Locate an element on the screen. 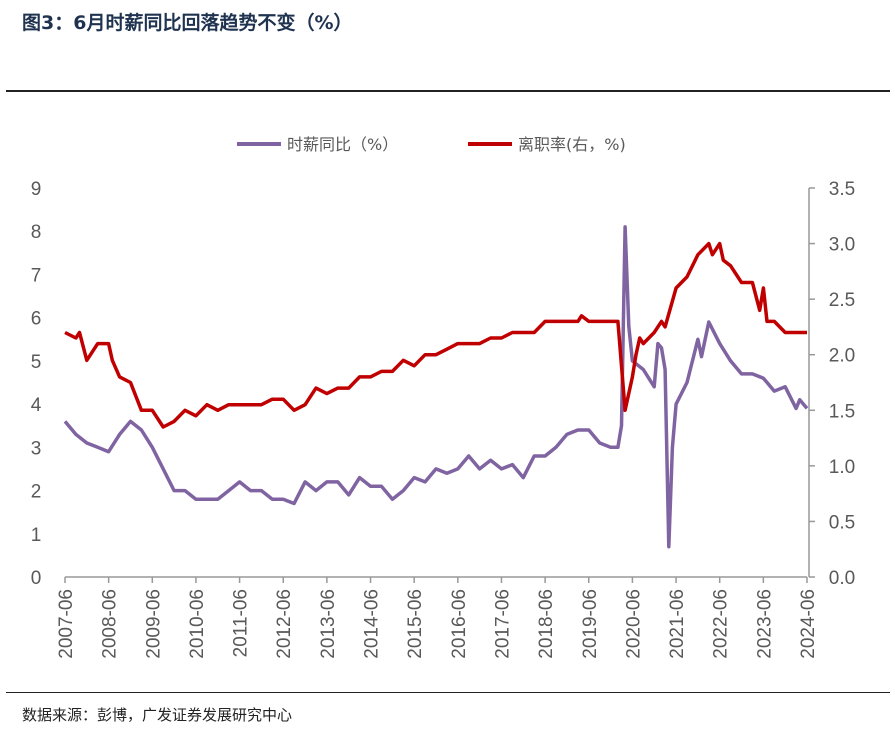 The image size is (895, 735). left-y-tick-label: 0 is located at coordinates (36, 578).